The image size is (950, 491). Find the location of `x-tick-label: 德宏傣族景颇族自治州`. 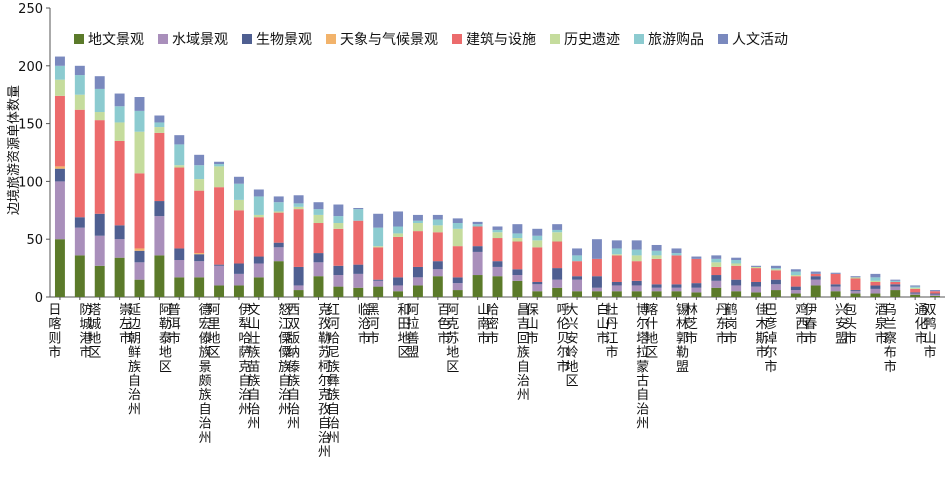

x-tick-label: 德宏傣族景颇族自治州 is located at coordinates (205, 374).